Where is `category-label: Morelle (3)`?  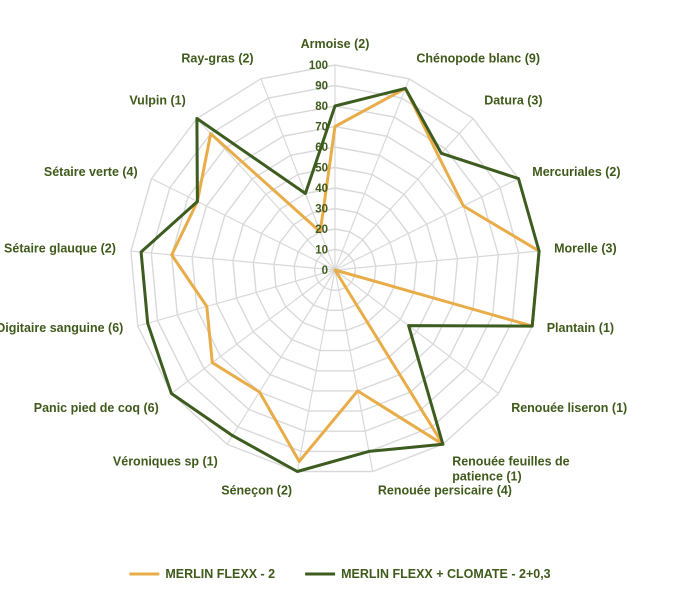
category-label: Morelle (3) is located at coordinates (585, 249).